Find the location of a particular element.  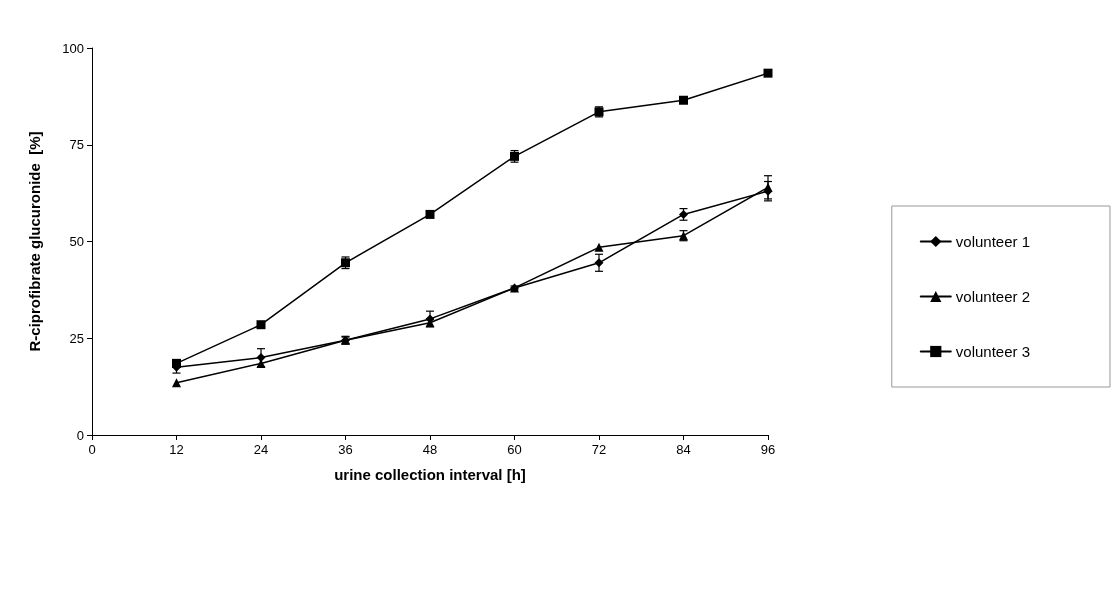

x-tick-label: 0 is located at coordinates (92, 449).